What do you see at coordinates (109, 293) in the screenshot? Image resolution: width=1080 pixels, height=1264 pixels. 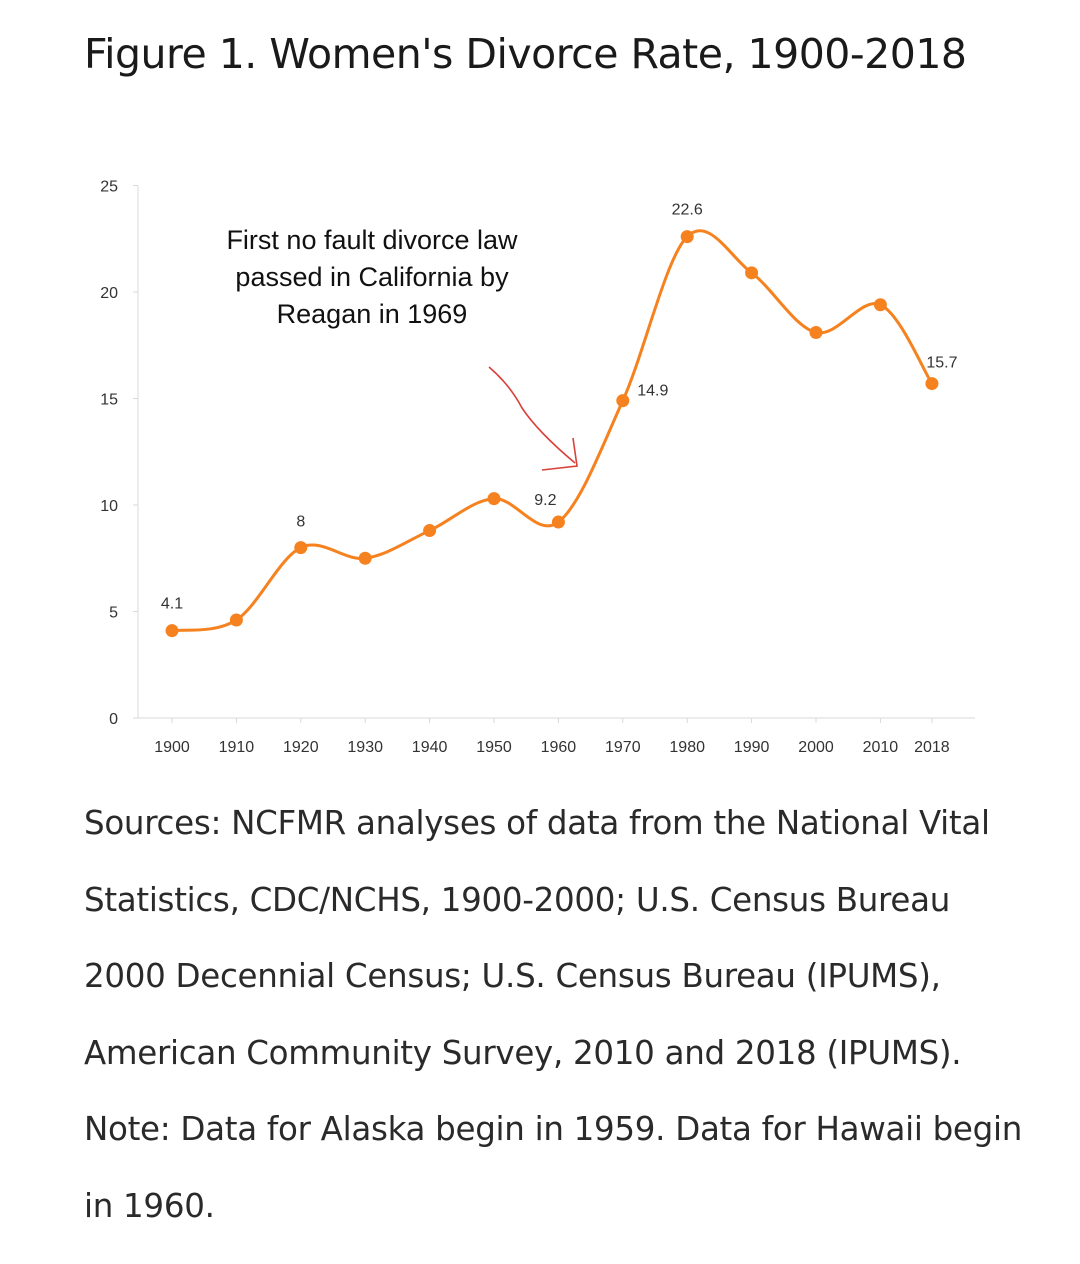 I see `y-tick-label: 20` at bounding box center [109, 293].